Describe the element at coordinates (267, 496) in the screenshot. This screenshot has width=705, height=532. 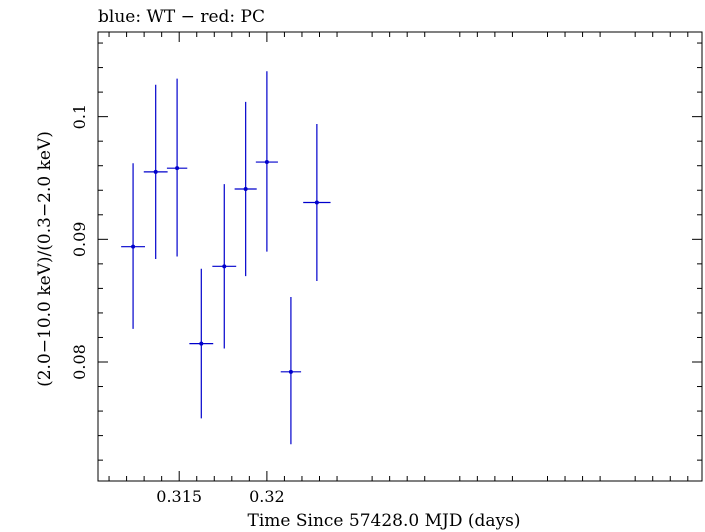
I see `x-tick-label: 0.32` at that location.